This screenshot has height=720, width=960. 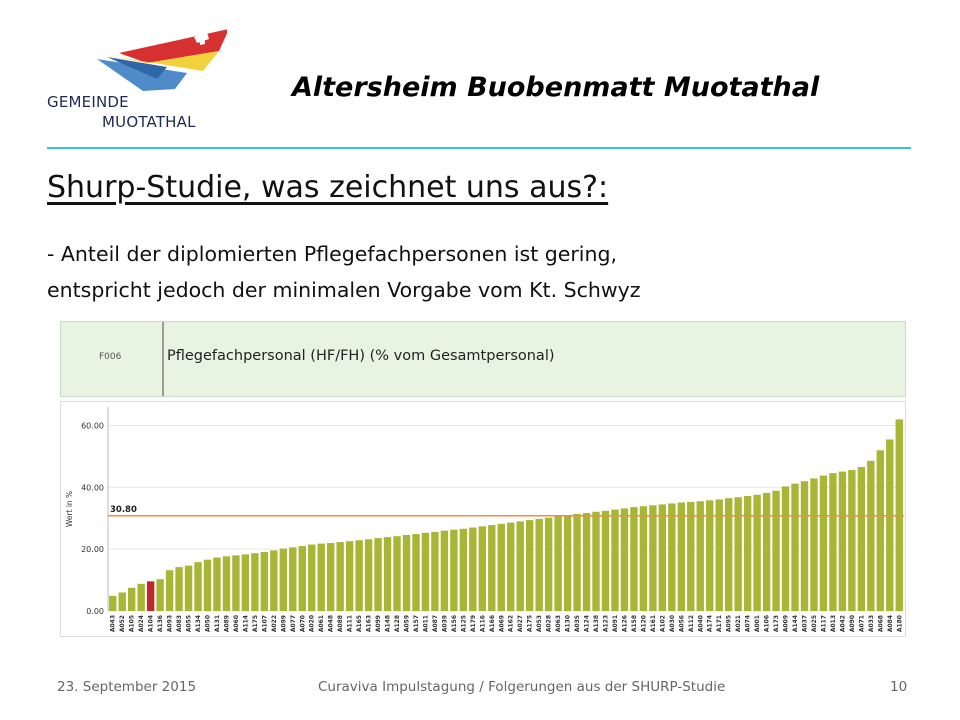 I want to click on x-tick-label: A180, so click(x=899, y=623).